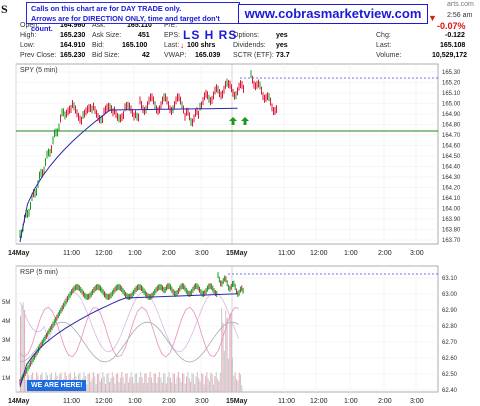  What do you see at coordinates (286, 253) in the screenshot?
I see `x-tick-label: 11:00` at bounding box center [286, 253].